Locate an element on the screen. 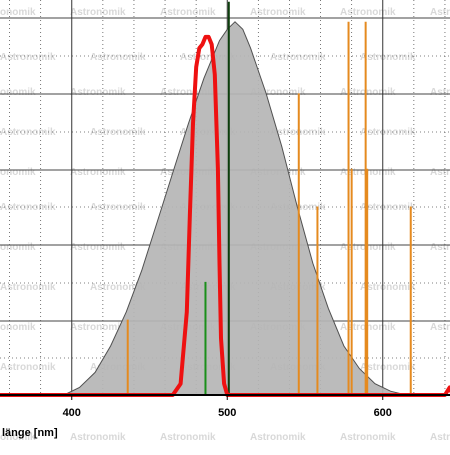 The image size is (450, 455). x-tick-label: 500 is located at coordinates (227, 413).